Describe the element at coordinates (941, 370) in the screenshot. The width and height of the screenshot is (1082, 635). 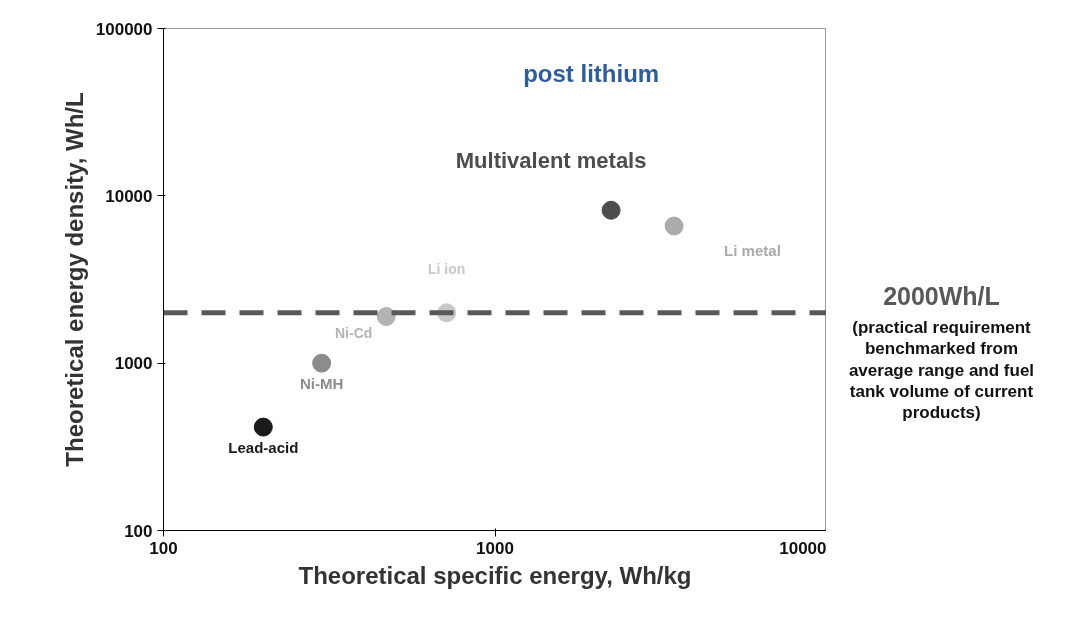
I see `text: (practical requirement benchmarked from average range and fuel tank volume of current products)` at that location.